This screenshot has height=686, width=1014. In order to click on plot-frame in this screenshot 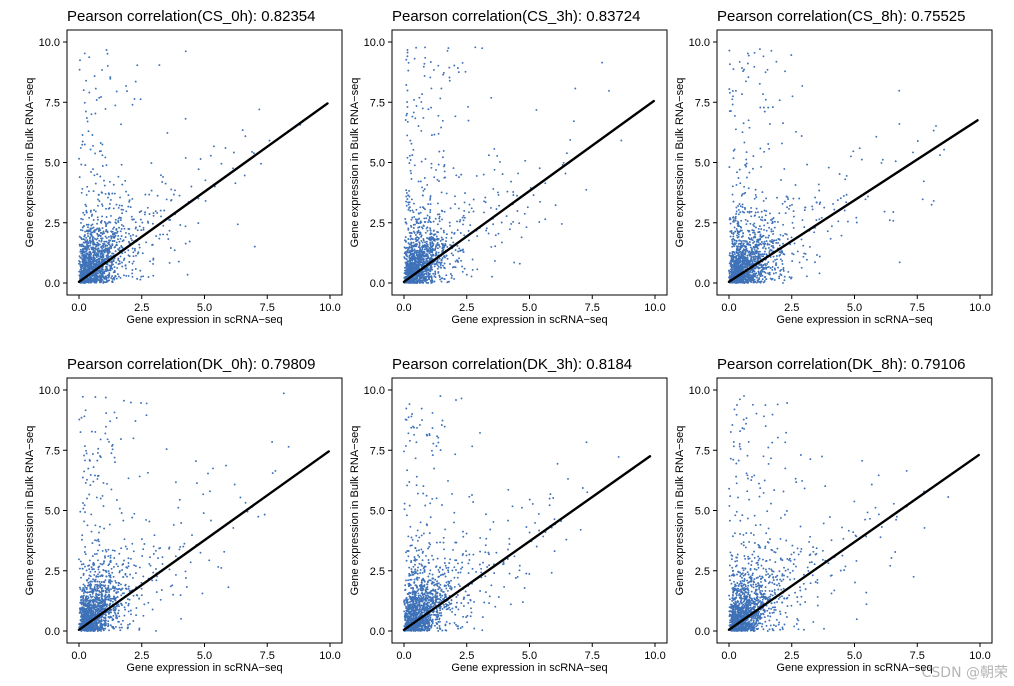, I will do `click(204, 510)`.